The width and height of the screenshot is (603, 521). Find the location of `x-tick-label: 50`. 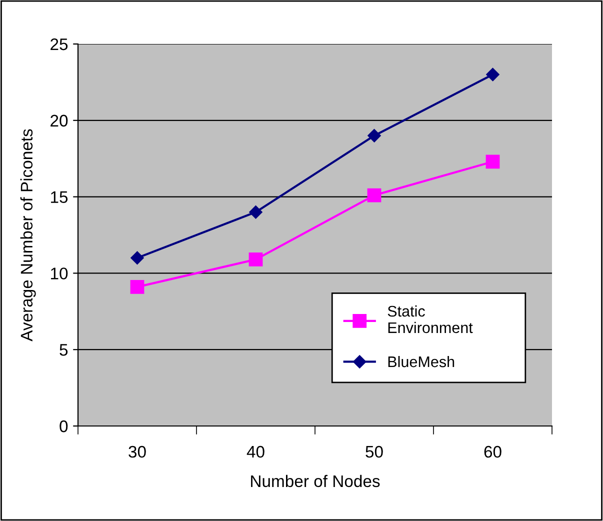

x-tick-label: 50 is located at coordinates (374, 452).